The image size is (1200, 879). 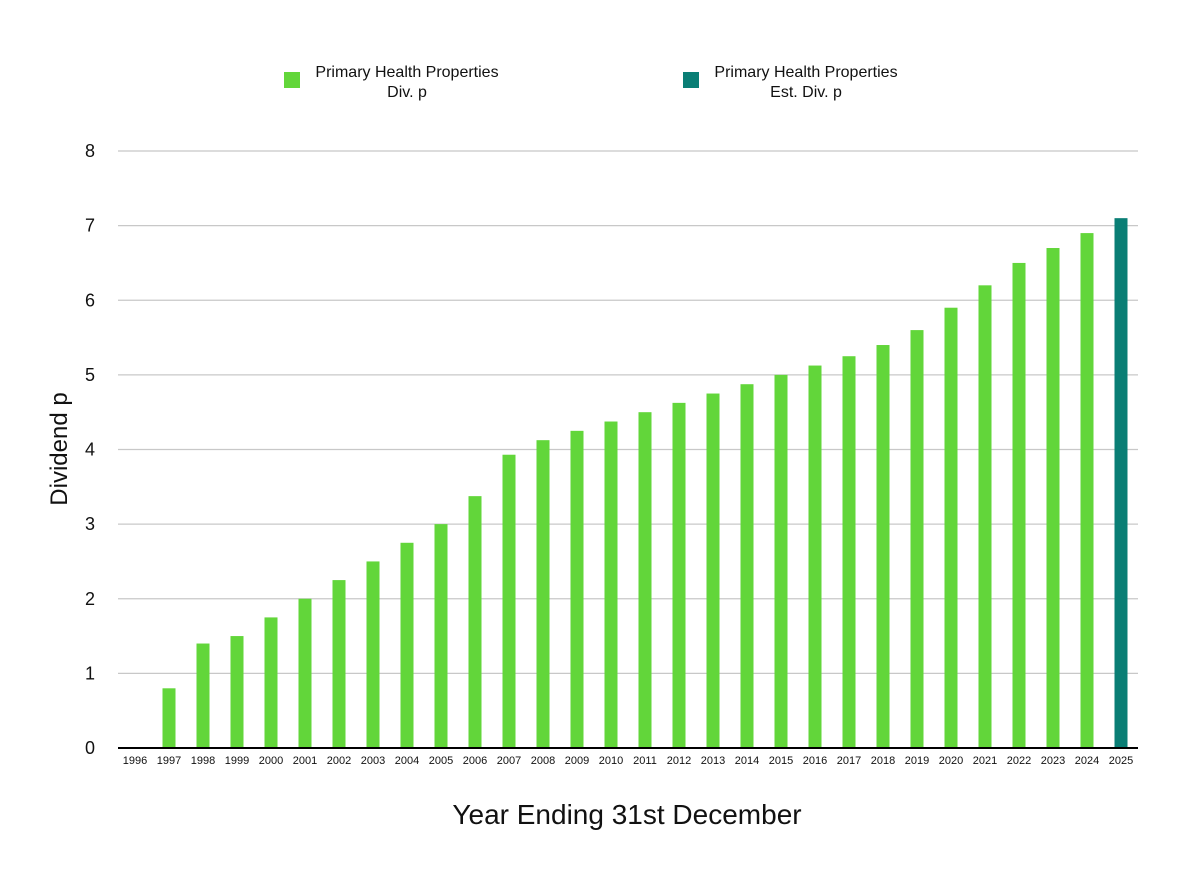 I want to click on bar-div-2018, so click(x=883, y=546).